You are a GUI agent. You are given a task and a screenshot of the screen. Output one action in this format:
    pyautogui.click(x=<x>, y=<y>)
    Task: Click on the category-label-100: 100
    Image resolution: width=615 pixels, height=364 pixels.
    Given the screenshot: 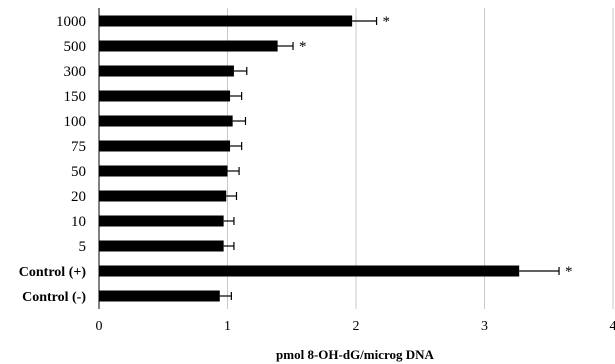 What is the action you would take?
    pyautogui.click(x=75, y=122)
    